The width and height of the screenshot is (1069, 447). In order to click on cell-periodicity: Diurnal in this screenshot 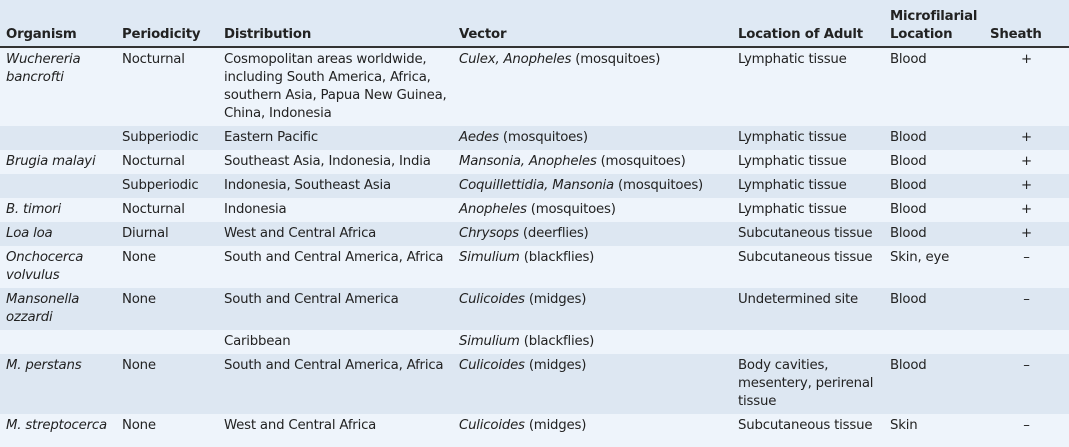, I will do `click(145, 233)`.